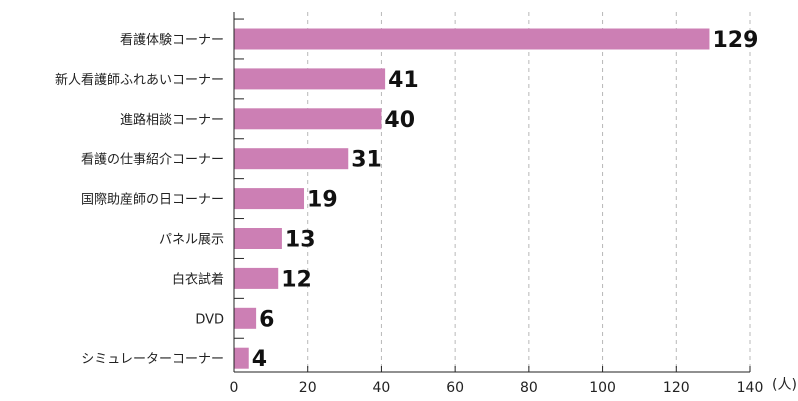 The height and width of the screenshot is (401, 798). Describe the element at coordinates (750, 388) in the screenshot. I see `x-tick-label: 140` at that location.